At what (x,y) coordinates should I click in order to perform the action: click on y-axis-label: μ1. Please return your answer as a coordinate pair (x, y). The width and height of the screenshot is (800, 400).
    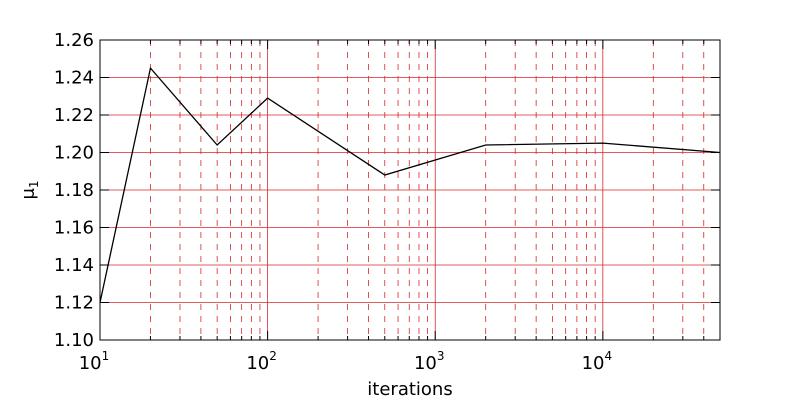
    Looking at the image, I should click on (29, 189).